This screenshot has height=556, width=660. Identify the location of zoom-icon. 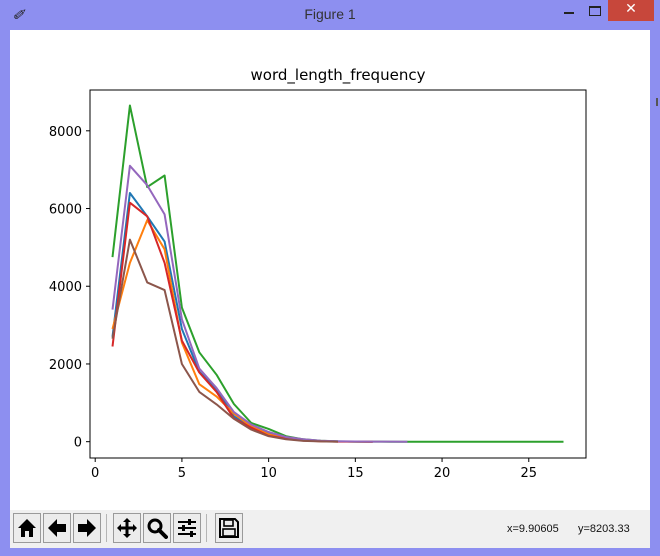
(157, 528).